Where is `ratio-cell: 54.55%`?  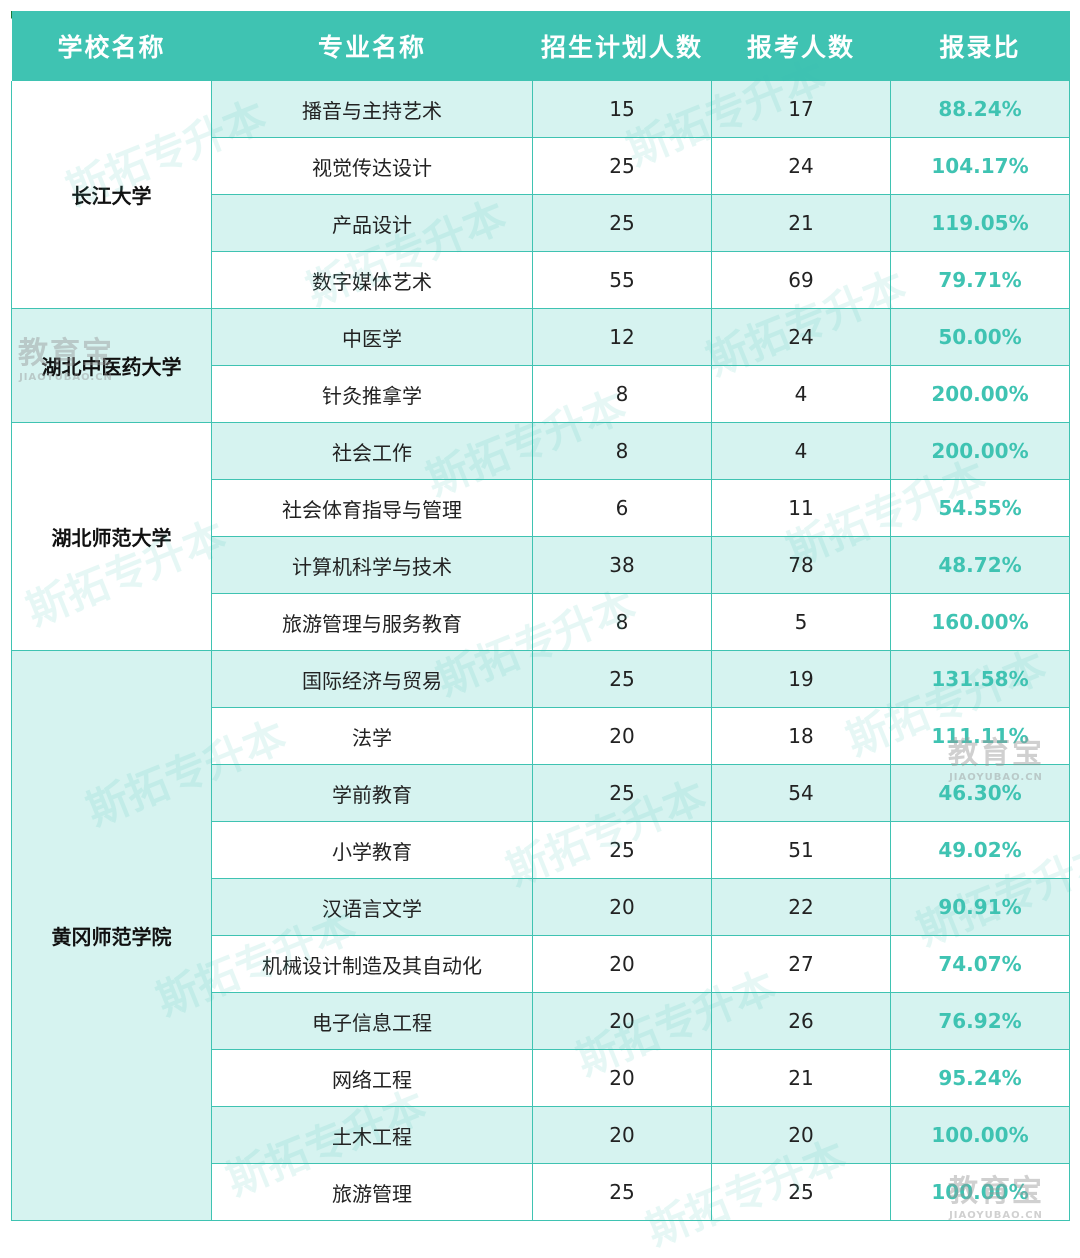
ratio-cell: 54.55% is located at coordinates (980, 508).